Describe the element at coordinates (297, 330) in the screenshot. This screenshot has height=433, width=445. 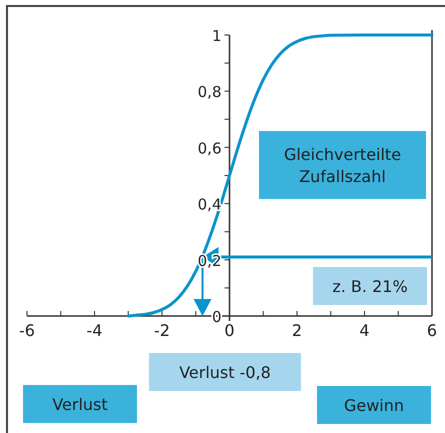
I see `x-tick-label: 2` at that location.